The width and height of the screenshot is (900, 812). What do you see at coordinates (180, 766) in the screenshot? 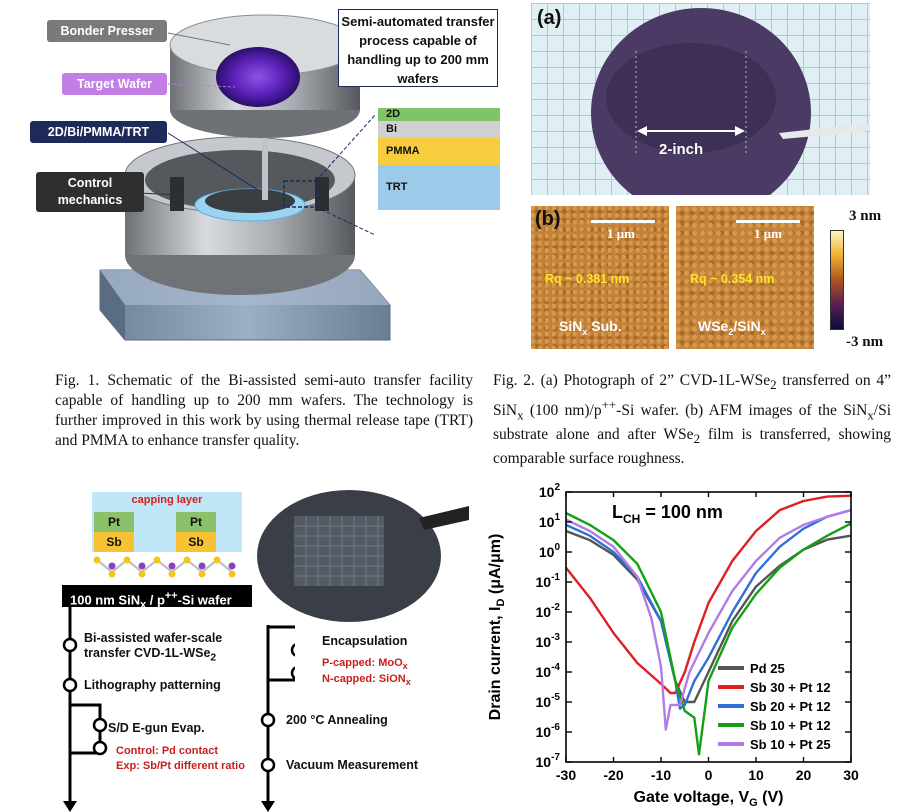
I see `step-sd-exp: Exp: Sb/Pt different ratio` at bounding box center [180, 766].